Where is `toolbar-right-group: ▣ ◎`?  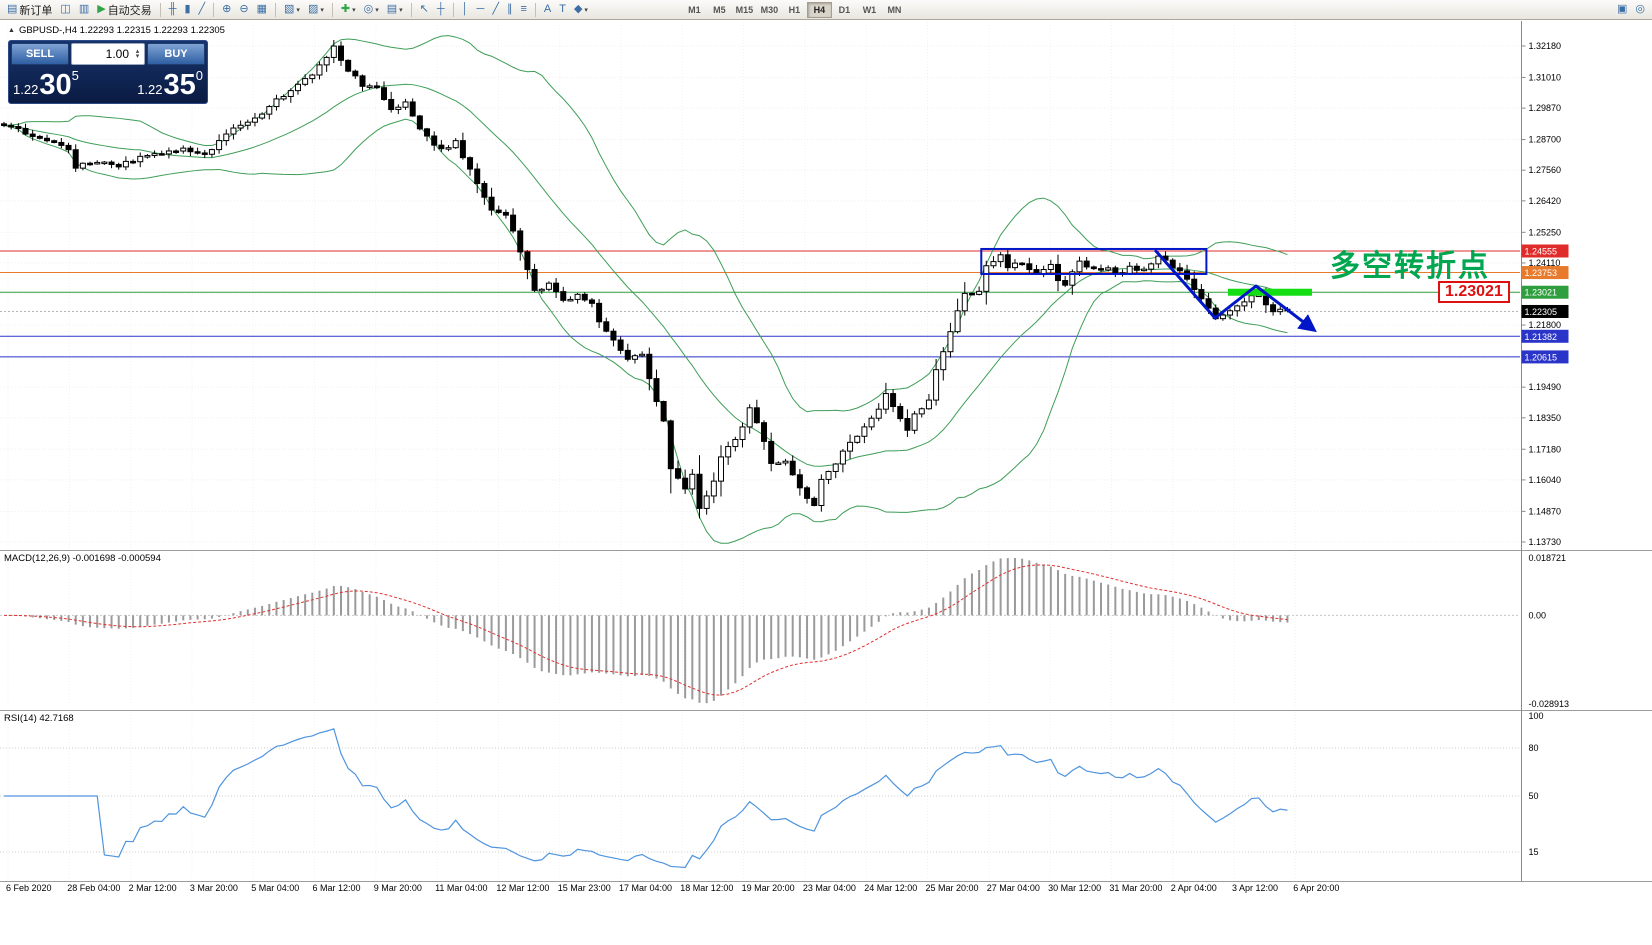 toolbar-right-group: ▣ ◎ is located at coordinates (1631, 10).